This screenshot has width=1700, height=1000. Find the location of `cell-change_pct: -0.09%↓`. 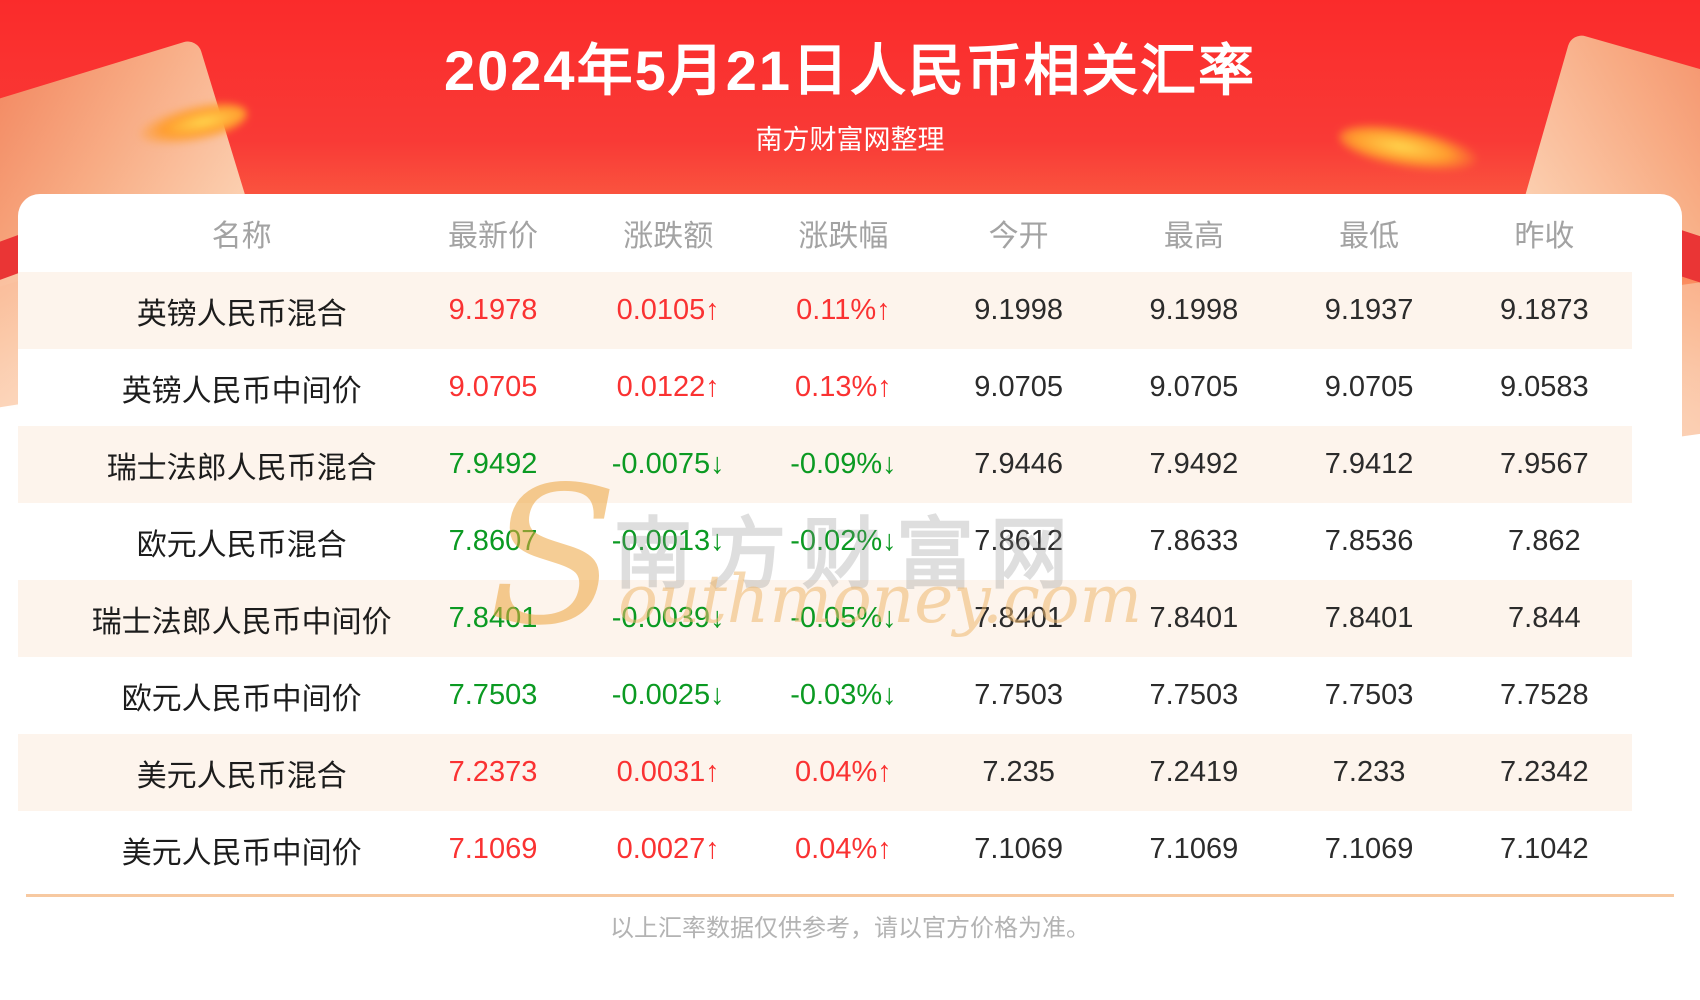

cell-change_pct: -0.09%↓ is located at coordinates (843, 464).